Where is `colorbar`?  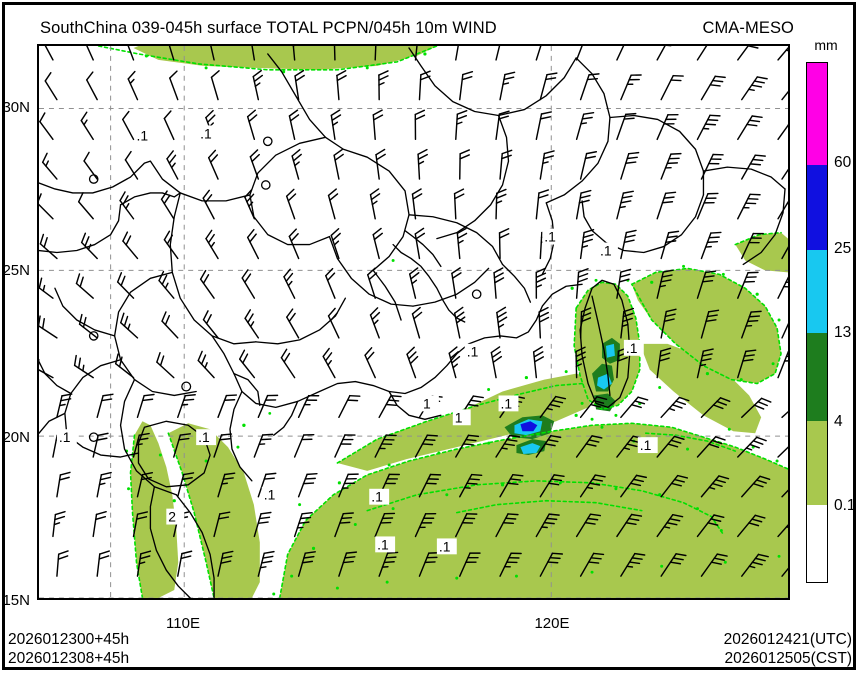 colorbar is located at coordinates (817, 322).